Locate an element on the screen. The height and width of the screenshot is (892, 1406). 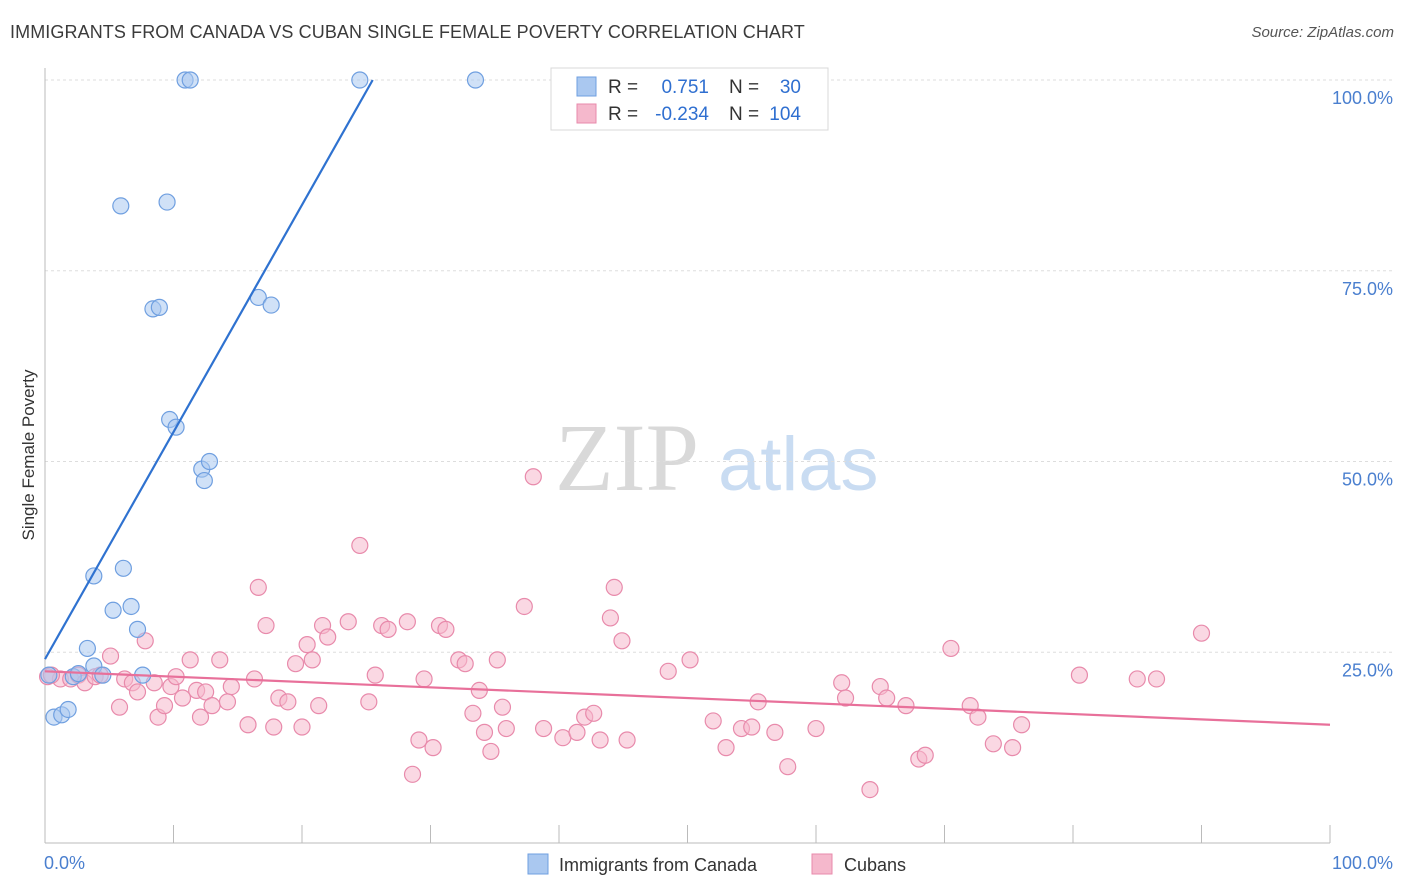
bottom-legend: Immigrants from Canada Cubans is located at coordinates (716, 864).